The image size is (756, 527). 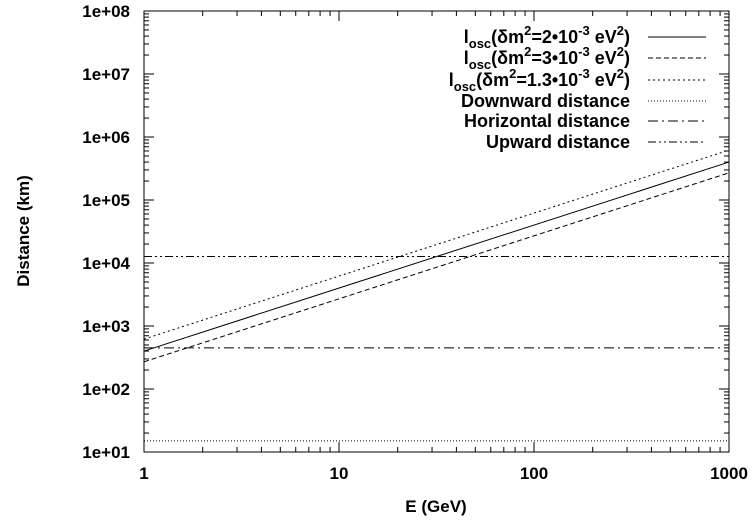 I want to click on x-tick-label: 1000, so click(x=729, y=473).